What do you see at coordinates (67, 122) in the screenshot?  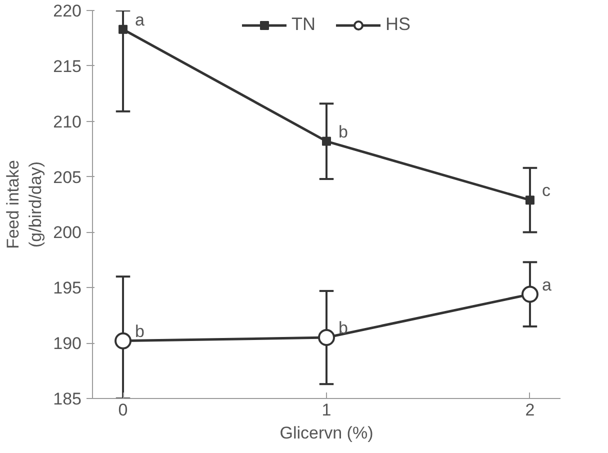 I see `y-tick-label: 210` at bounding box center [67, 122].